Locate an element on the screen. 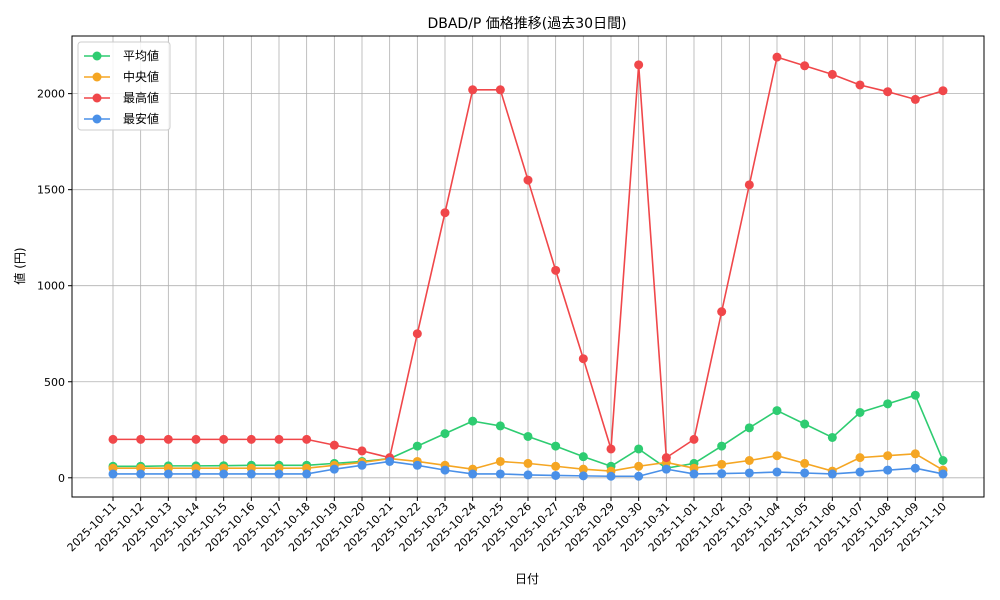  y-tick-label: 500 is located at coordinates (54, 382).